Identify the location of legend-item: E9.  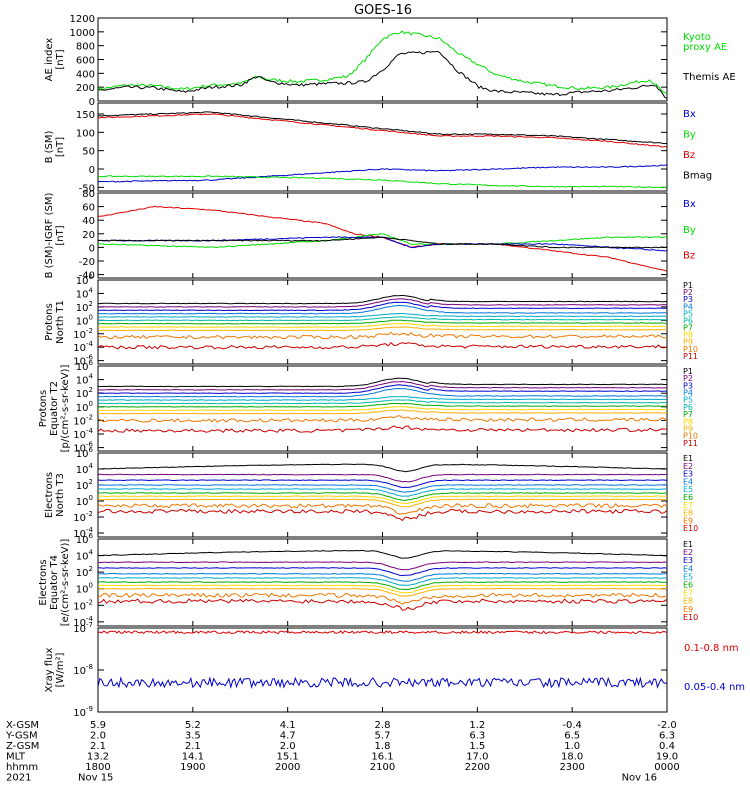
(688, 520).